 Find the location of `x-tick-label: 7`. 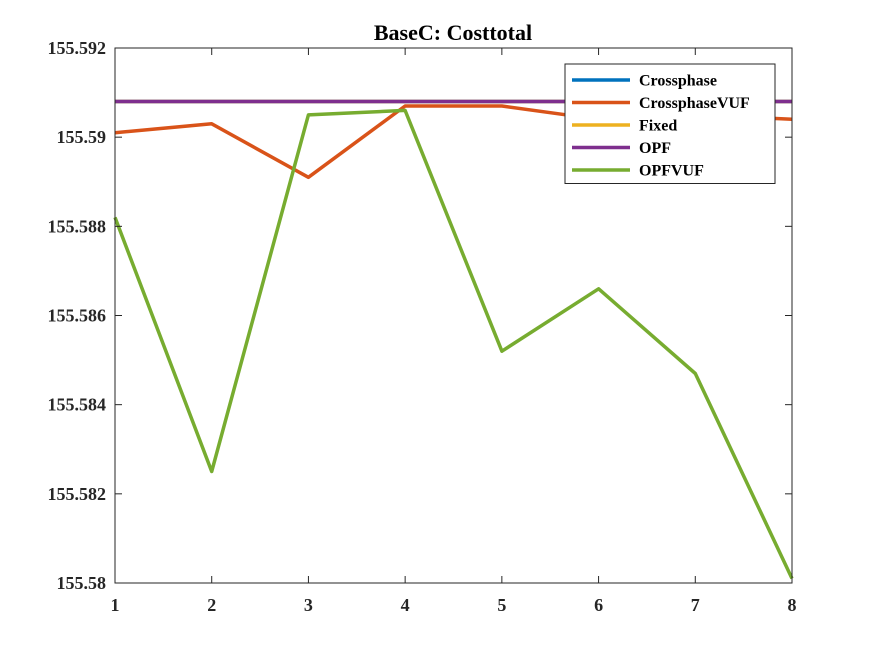

x-tick-label: 7 is located at coordinates (695, 605).